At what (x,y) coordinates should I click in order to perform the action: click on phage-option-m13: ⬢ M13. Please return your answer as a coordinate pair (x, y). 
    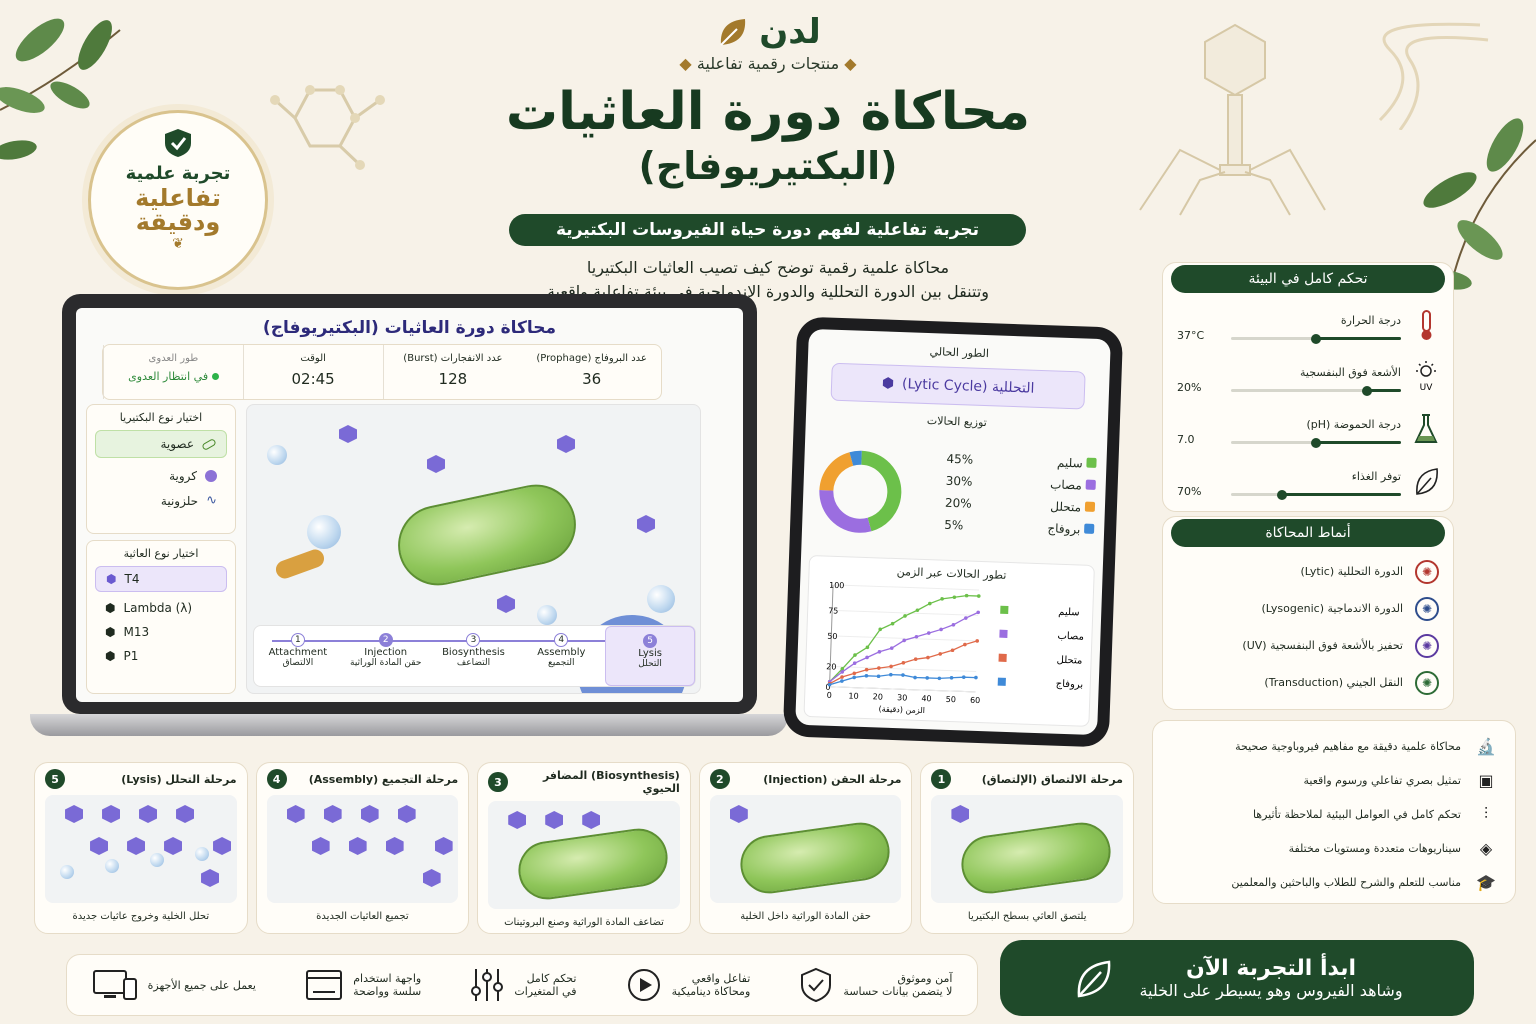
    Looking at the image, I should click on (127, 632).